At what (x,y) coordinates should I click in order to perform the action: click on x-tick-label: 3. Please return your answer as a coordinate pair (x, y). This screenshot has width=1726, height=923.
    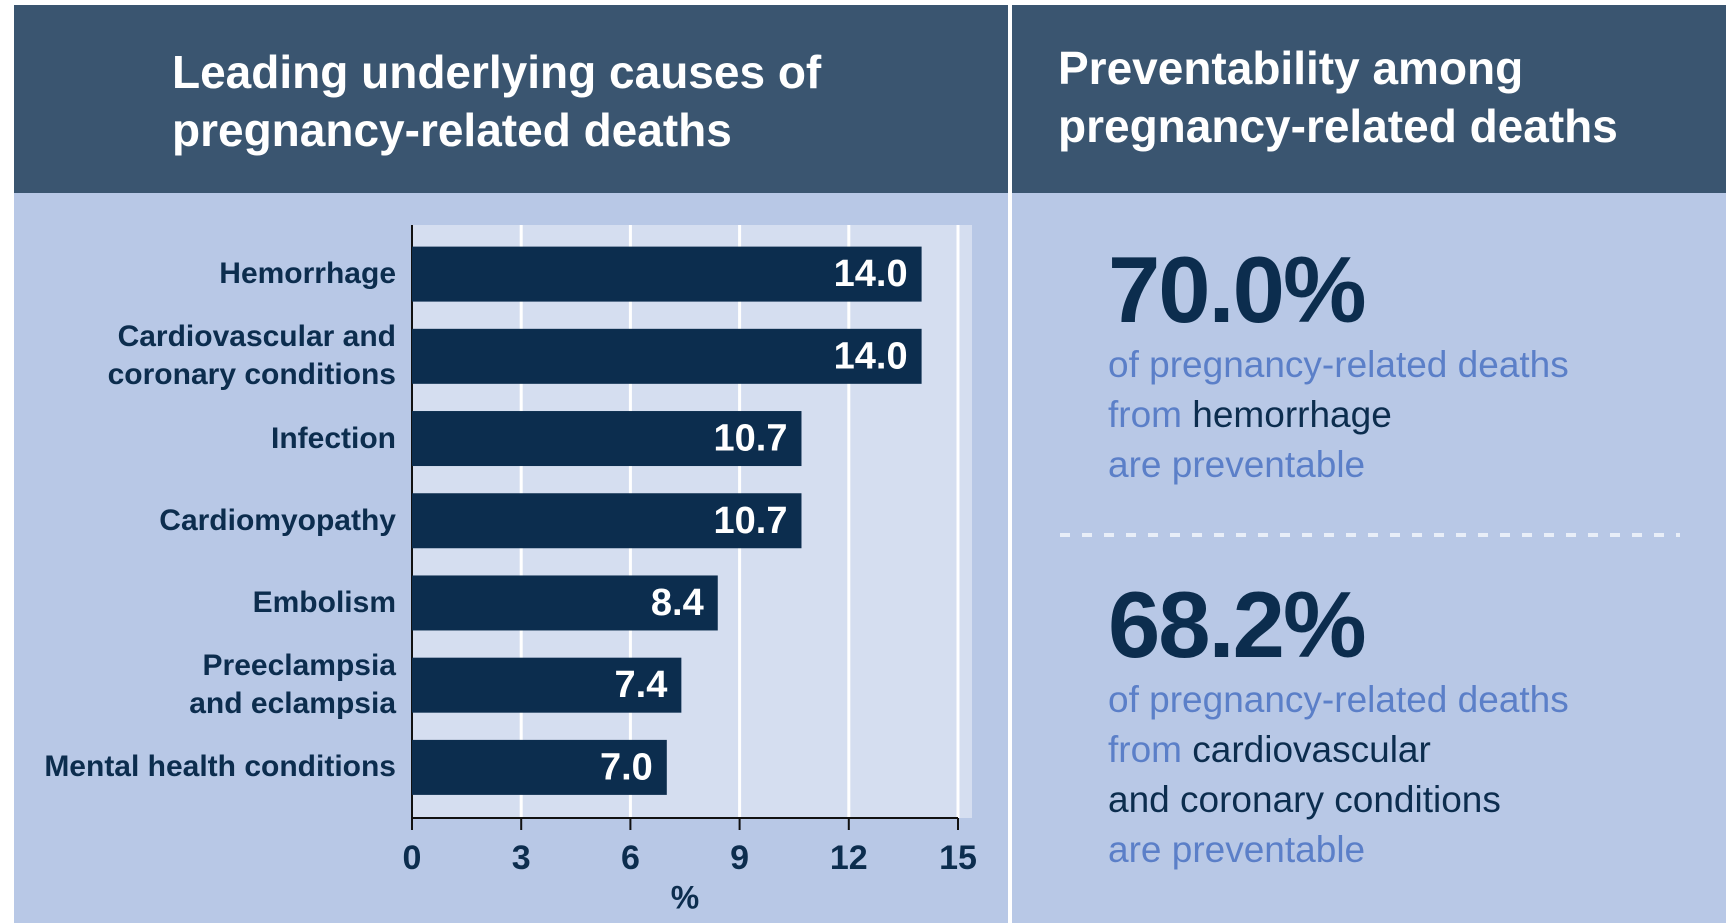
    Looking at the image, I should click on (521, 858).